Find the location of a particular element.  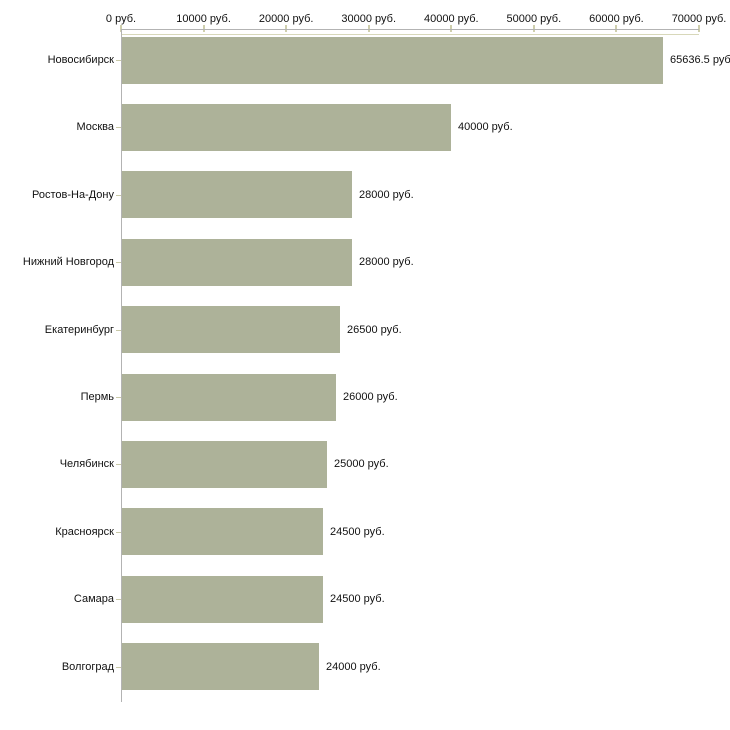

value-label: 24000 руб. is located at coordinates (353, 666).